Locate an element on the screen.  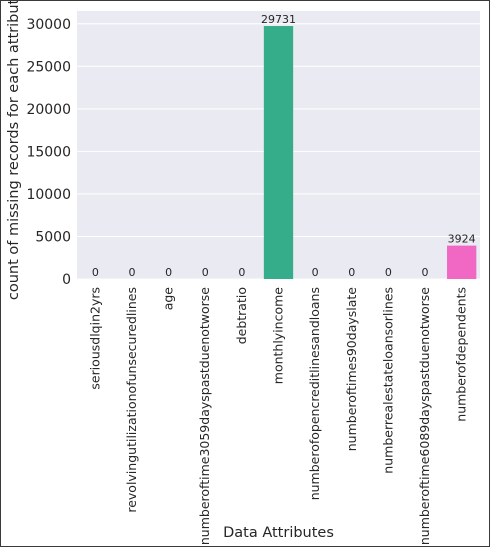
data-label: 3924 is located at coordinates (462, 239).